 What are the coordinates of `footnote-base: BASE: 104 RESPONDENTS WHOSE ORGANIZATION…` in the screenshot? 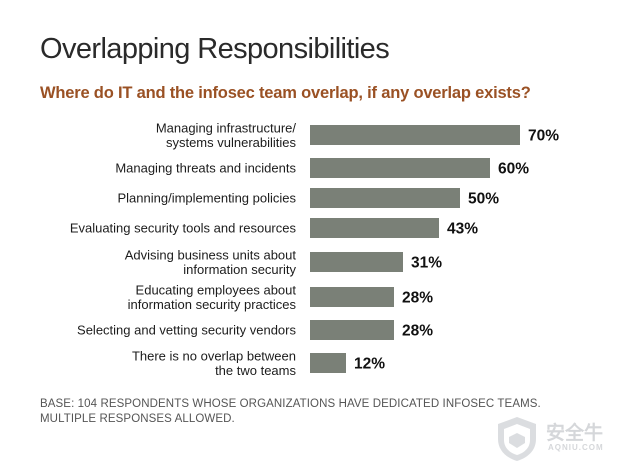 It's located at (290, 411).